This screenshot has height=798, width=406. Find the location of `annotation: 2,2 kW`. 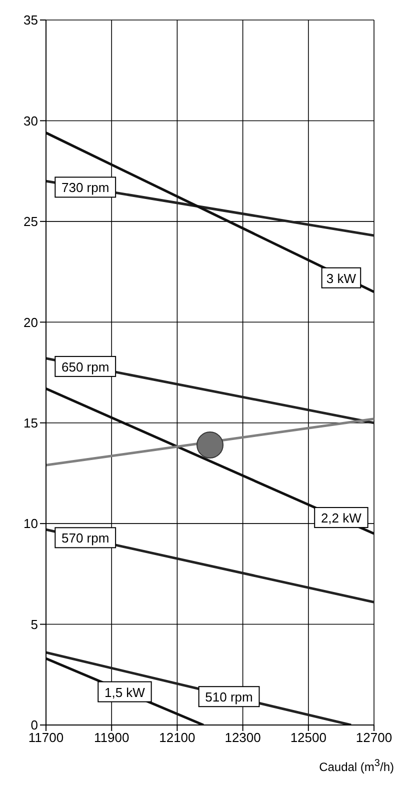

annotation: 2,2 kW is located at coordinates (341, 518).